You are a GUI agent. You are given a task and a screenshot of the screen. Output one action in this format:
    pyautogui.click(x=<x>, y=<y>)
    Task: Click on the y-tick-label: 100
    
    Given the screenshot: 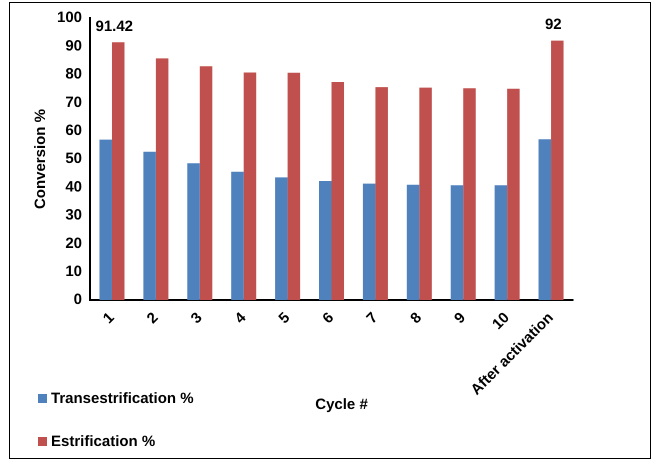 What is the action you would take?
    pyautogui.click(x=69, y=17)
    